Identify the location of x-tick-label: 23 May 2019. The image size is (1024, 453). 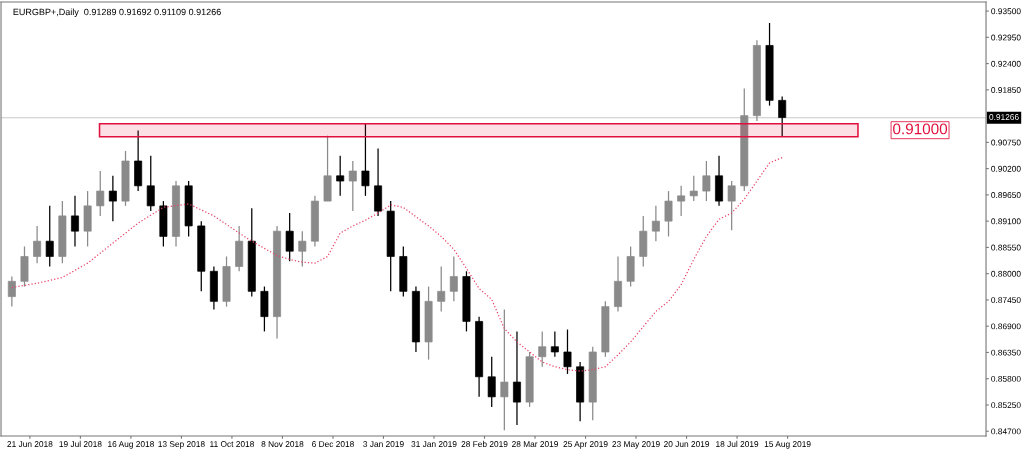
(636, 445).